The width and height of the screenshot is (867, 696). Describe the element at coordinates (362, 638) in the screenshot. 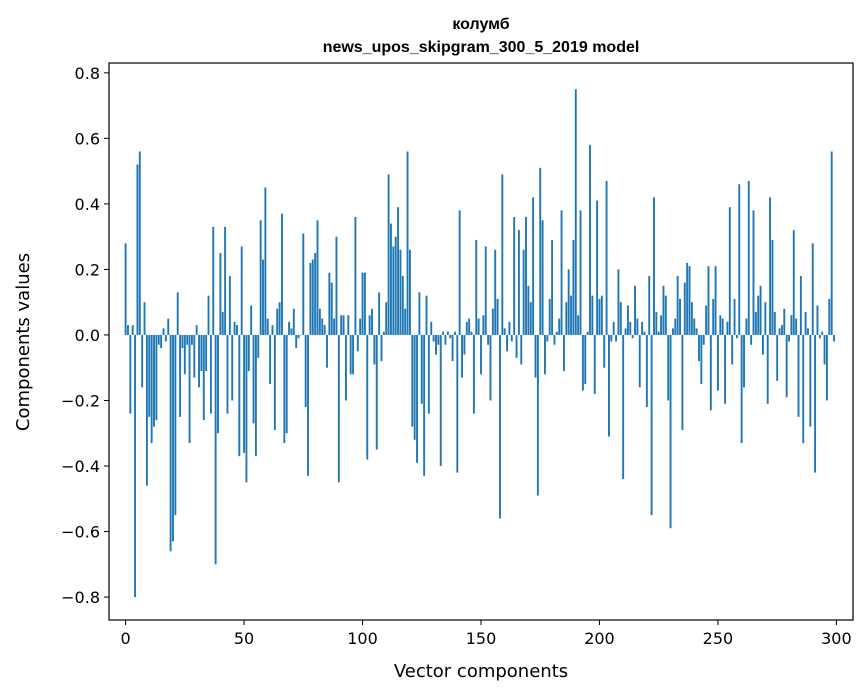

I see `x-tick-label: 100` at that location.